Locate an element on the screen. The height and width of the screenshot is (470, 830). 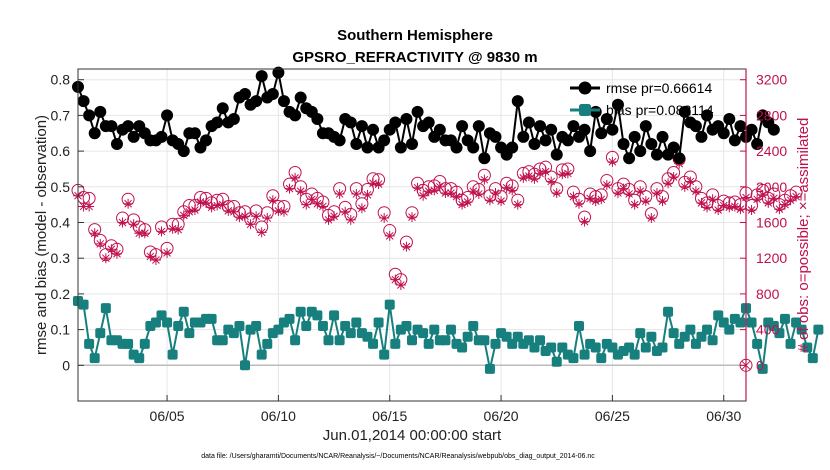
y-tick-label: 0.6 is located at coordinates (61, 151).